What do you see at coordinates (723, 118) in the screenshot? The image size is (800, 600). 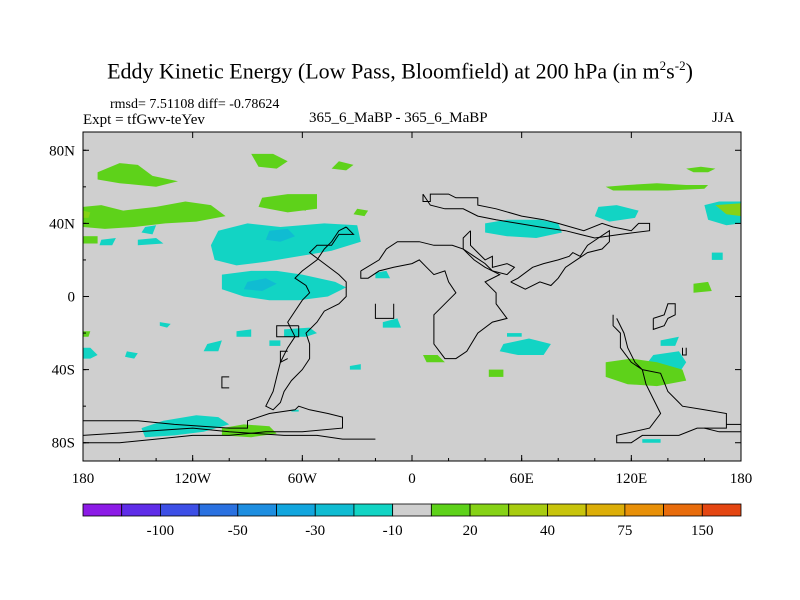 I see `season-label: JJA` at bounding box center [723, 118].